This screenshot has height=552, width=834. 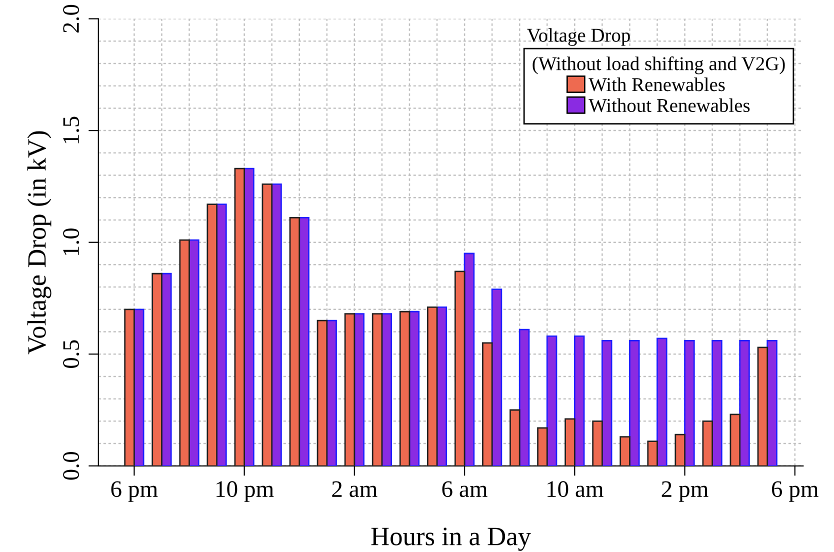 What do you see at coordinates (71, 130) in the screenshot?
I see `y-tick-label: 1.5` at bounding box center [71, 130].